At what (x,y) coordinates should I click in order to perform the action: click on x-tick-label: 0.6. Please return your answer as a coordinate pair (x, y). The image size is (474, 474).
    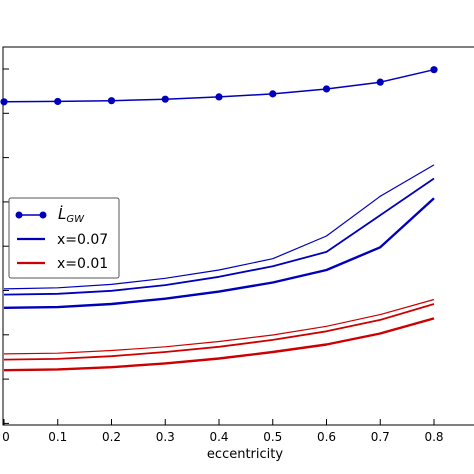
    Looking at the image, I should click on (326, 437).